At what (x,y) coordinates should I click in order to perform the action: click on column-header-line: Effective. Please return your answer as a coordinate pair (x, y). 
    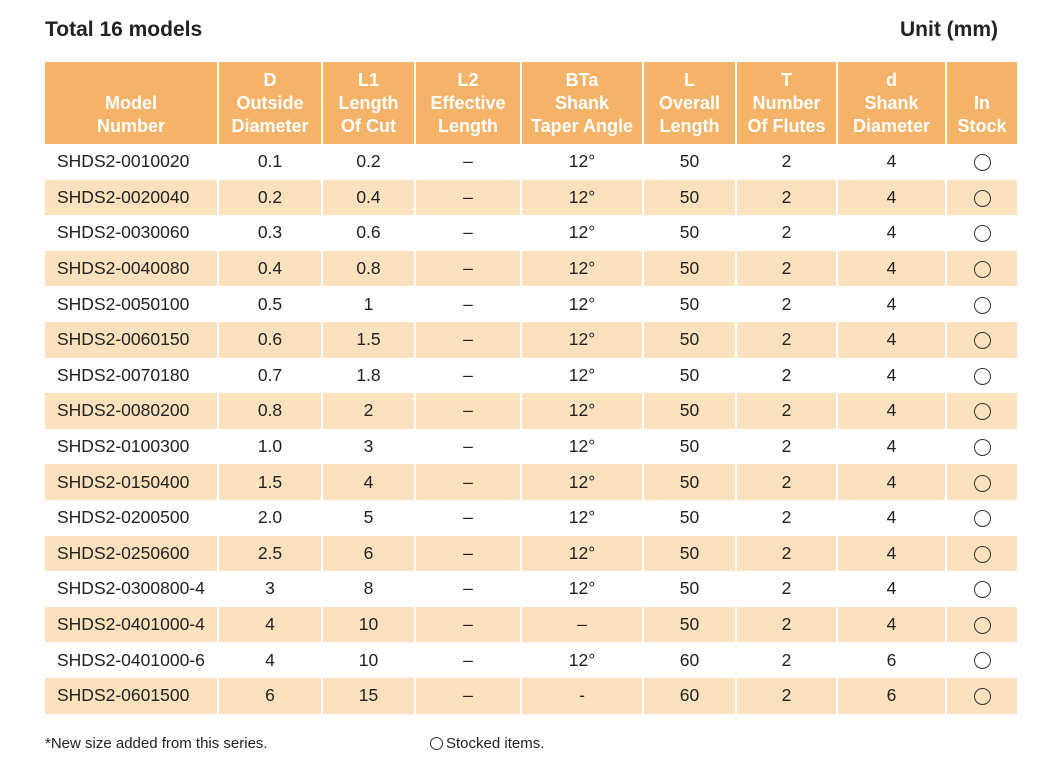
    Looking at the image, I should click on (468, 102).